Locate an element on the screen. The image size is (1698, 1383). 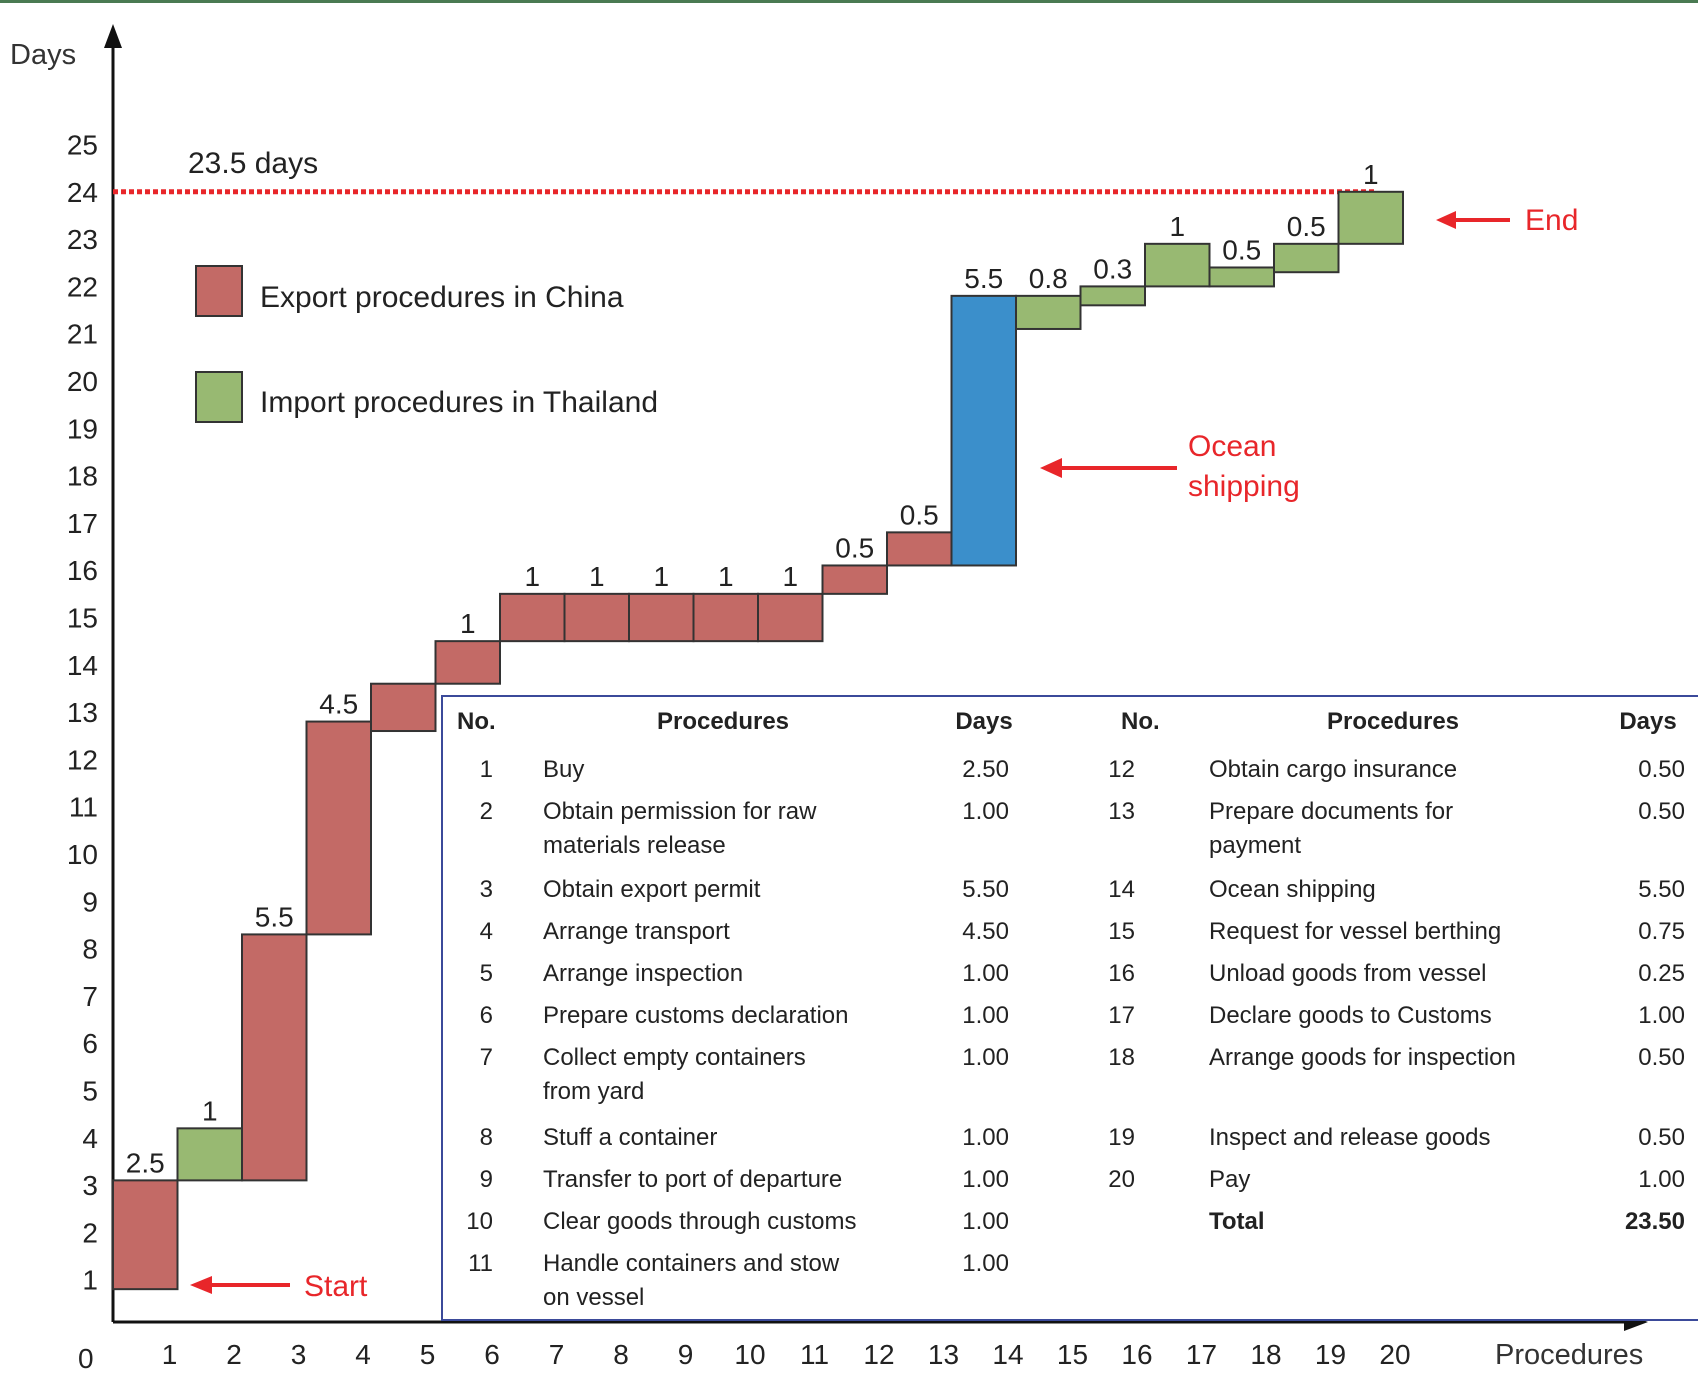
table-row-no: 2 is located at coordinates (486, 811).